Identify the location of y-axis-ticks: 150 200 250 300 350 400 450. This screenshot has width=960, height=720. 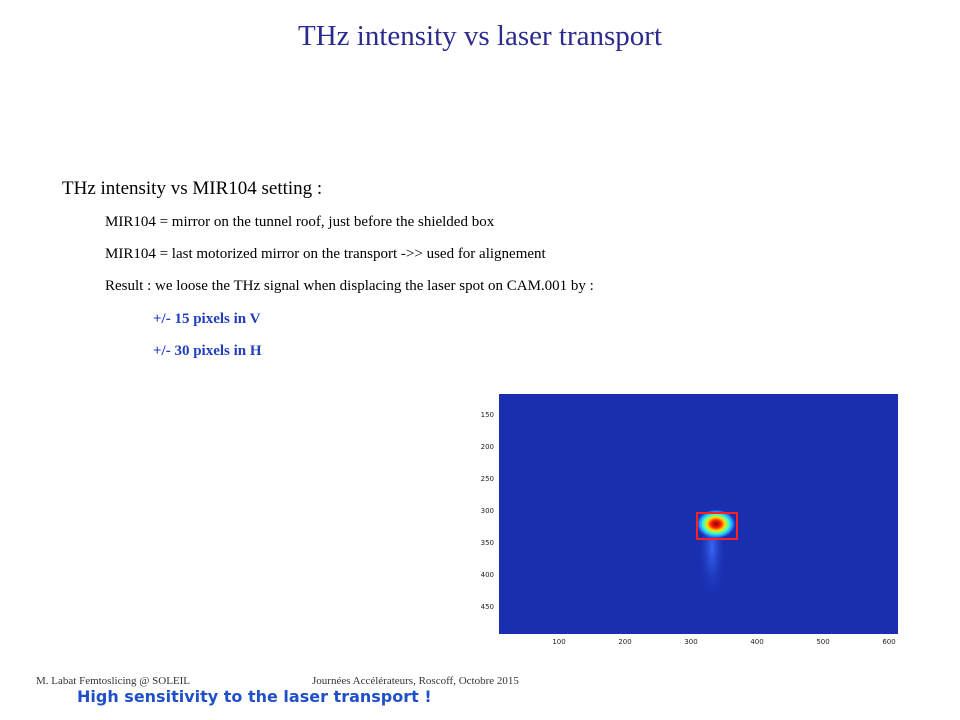
(487, 511).